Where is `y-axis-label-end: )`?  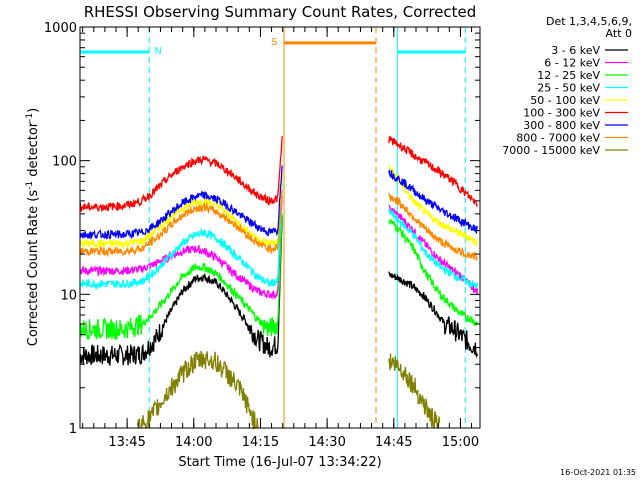 y-axis-label-end: ) is located at coordinates (33, 110).